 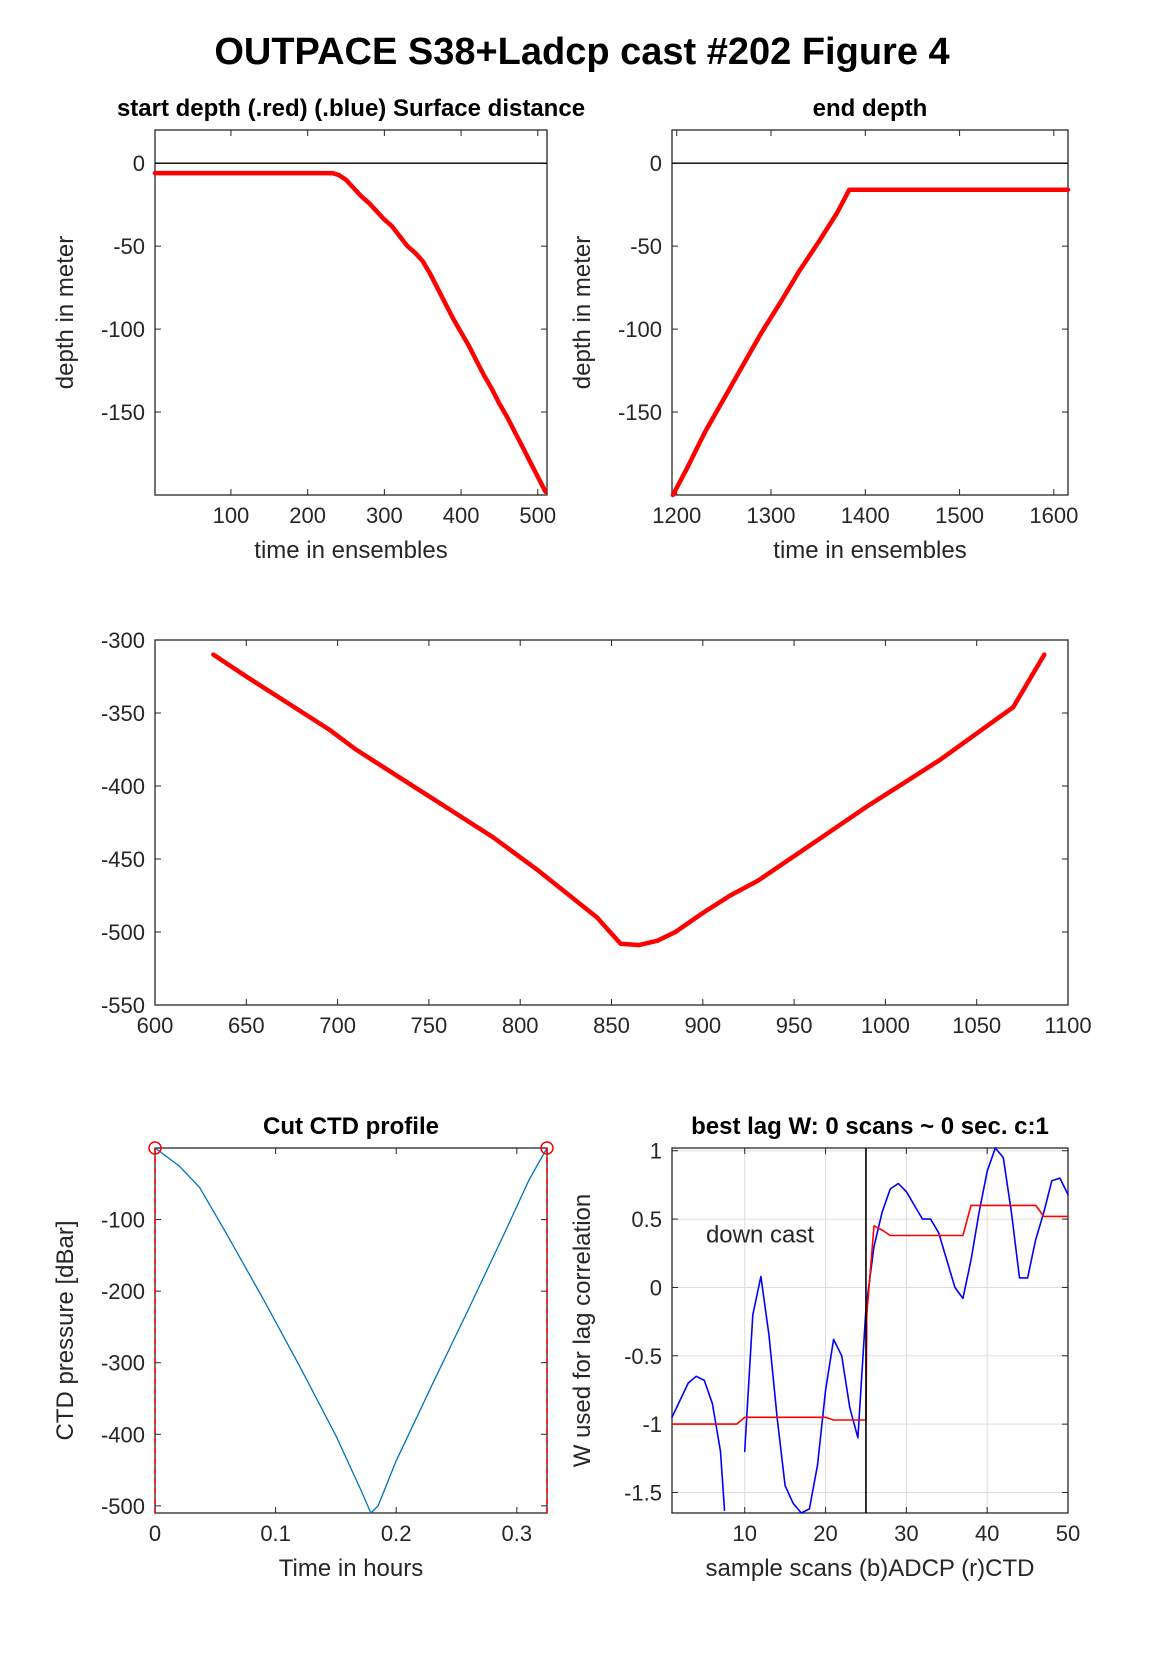 What do you see at coordinates (906, 1533) in the screenshot?
I see `x-tick-label: 30` at bounding box center [906, 1533].